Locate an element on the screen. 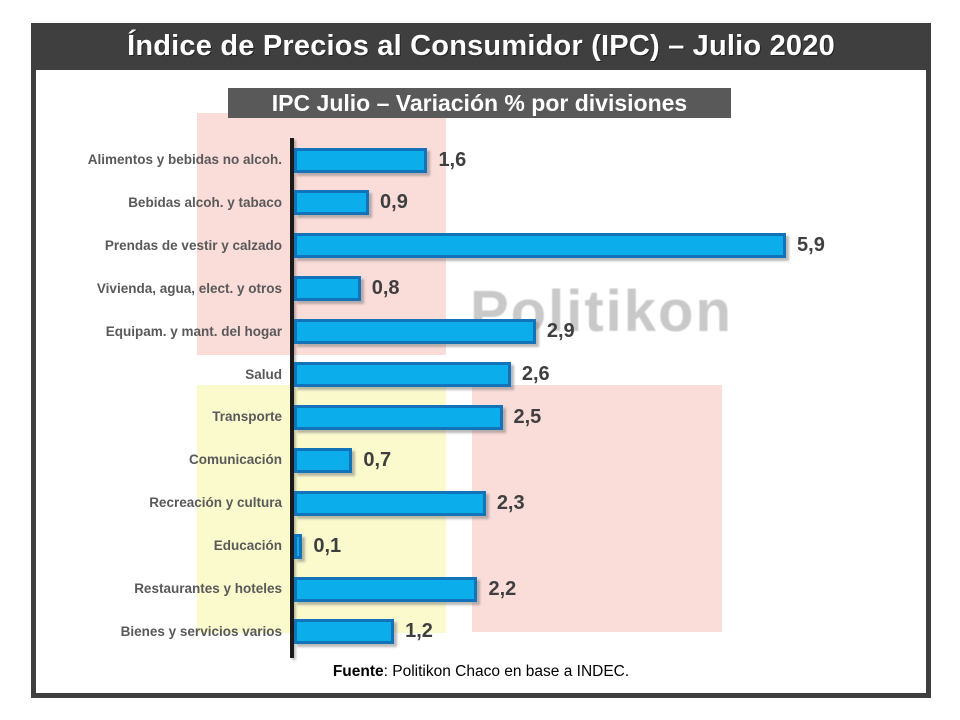 Image resolution: width=960 pixels, height=720 pixels. source-note: Fuente: Politikon Chaco en base a INDEC. is located at coordinates (481, 672).